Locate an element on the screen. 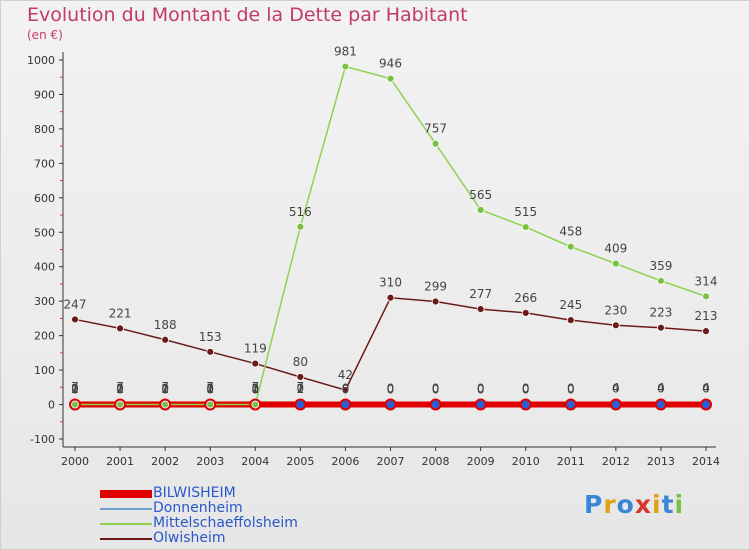 Image resolution: width=750 pixels, height=550 pixels. legend-item: Donnenheim is located at coordinates (230, 508).